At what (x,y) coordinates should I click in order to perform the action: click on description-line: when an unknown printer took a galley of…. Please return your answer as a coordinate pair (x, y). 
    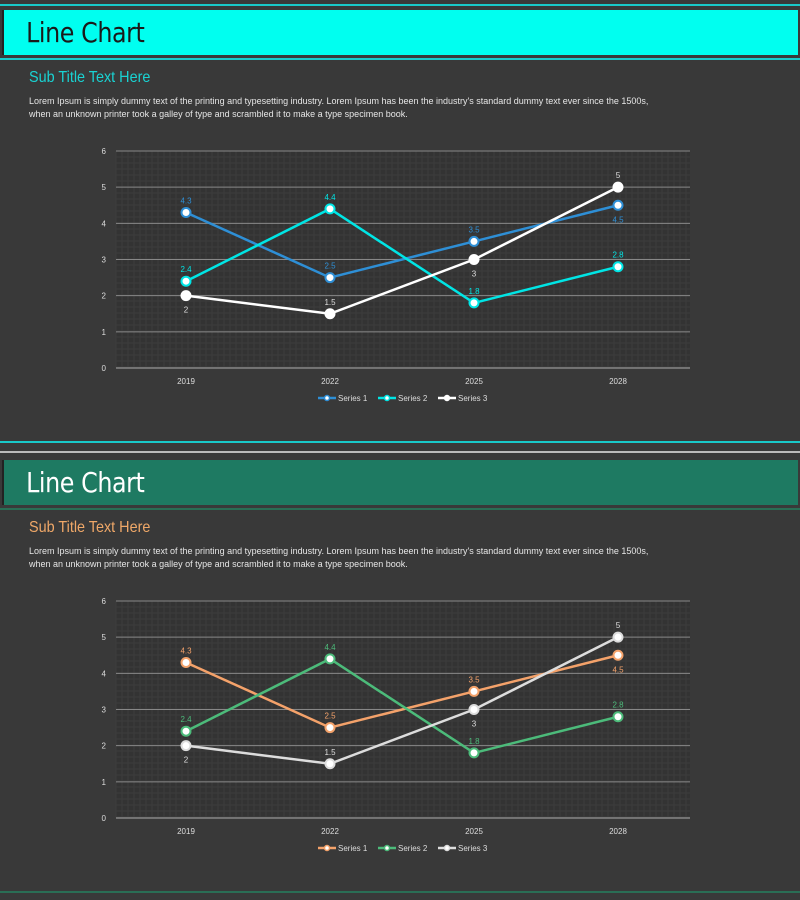
    Looking at the image, I should click on (218, 114).